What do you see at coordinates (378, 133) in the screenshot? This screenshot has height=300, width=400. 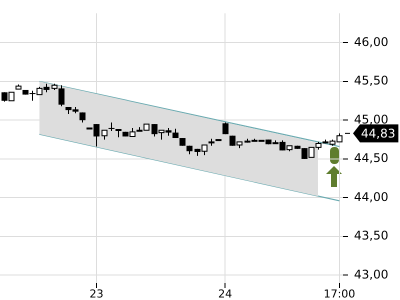 I see `ref-line-label: 44,83` at bounding box center [378, 133].